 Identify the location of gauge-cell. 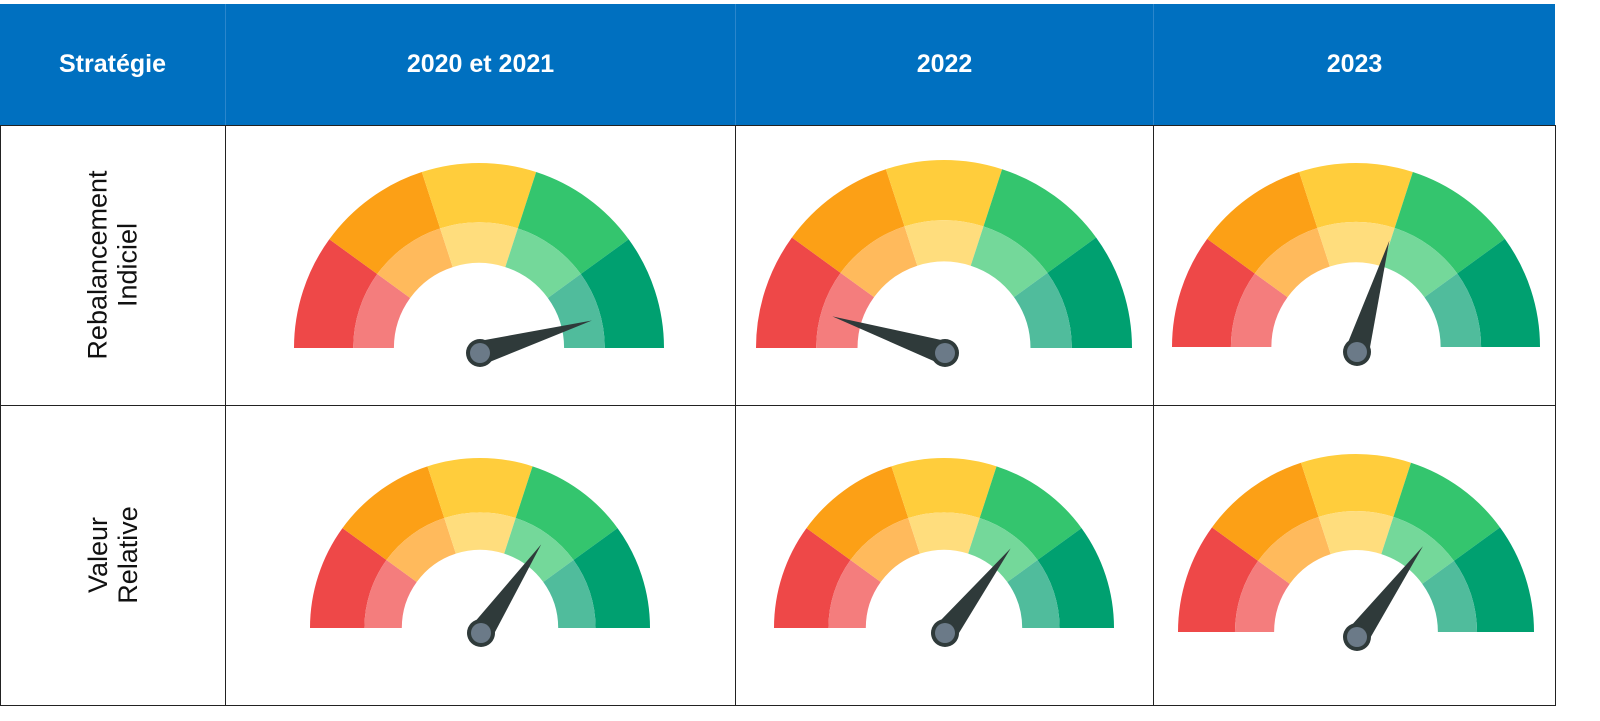
(1354, 555).